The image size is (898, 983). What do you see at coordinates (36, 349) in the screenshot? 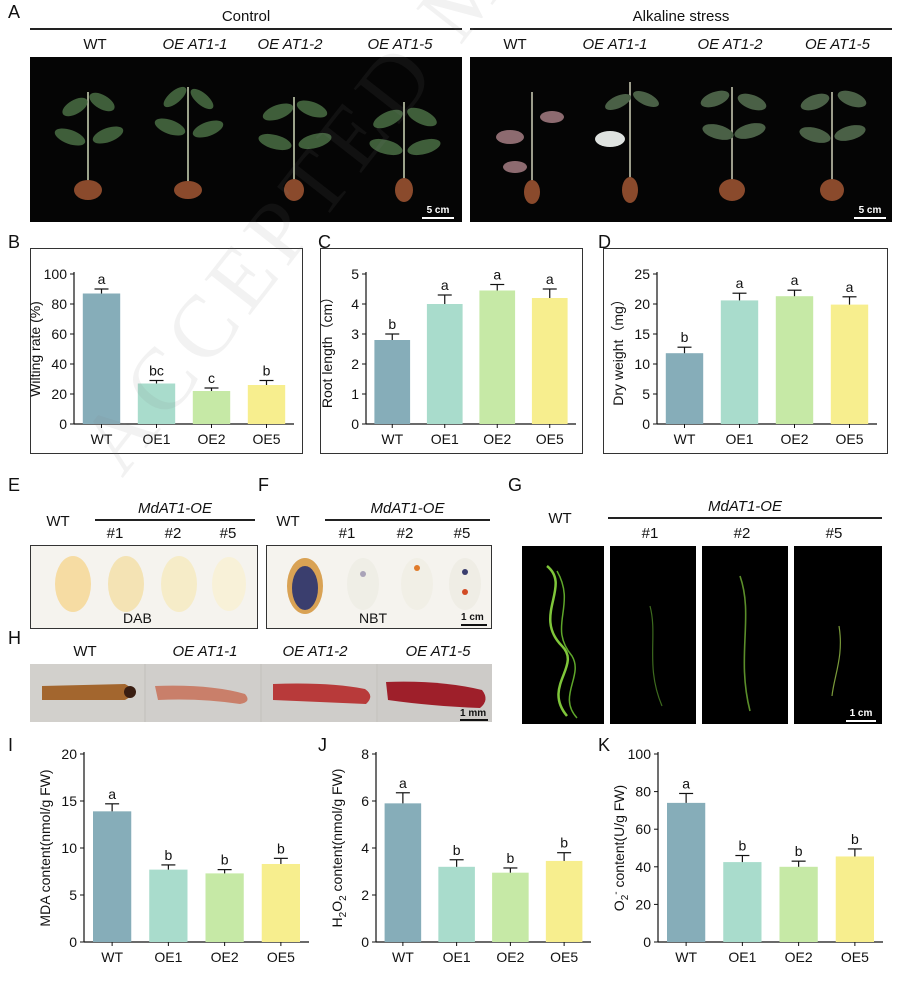
I see `y-axis-label: Wilting rate (%)` at bounding box center [36, 349].